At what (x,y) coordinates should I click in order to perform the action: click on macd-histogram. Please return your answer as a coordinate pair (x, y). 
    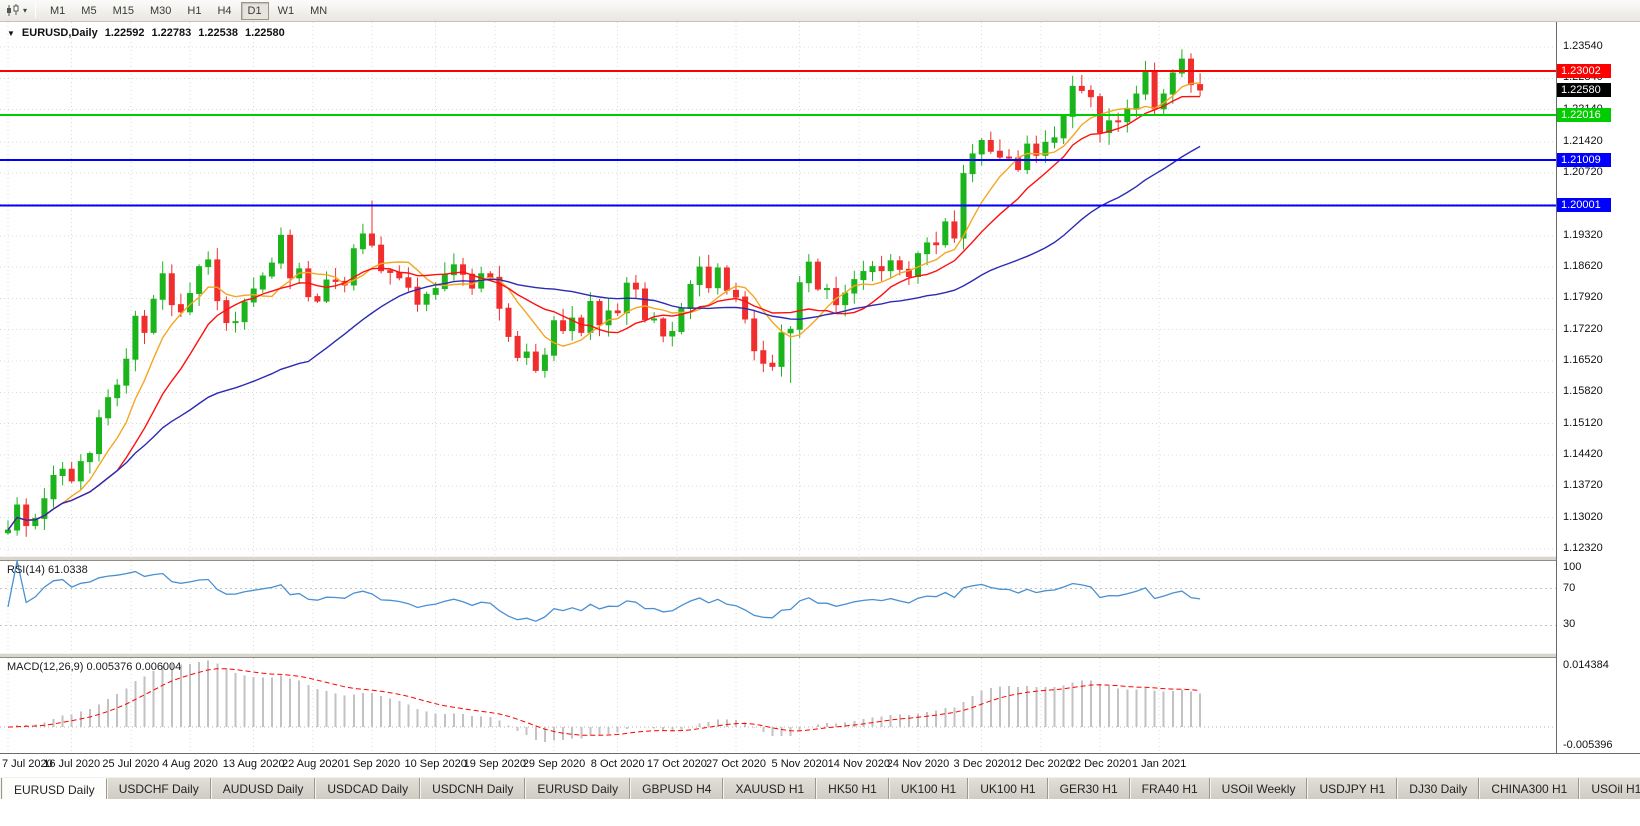
    Looking at the image, I should click on (609, 701).